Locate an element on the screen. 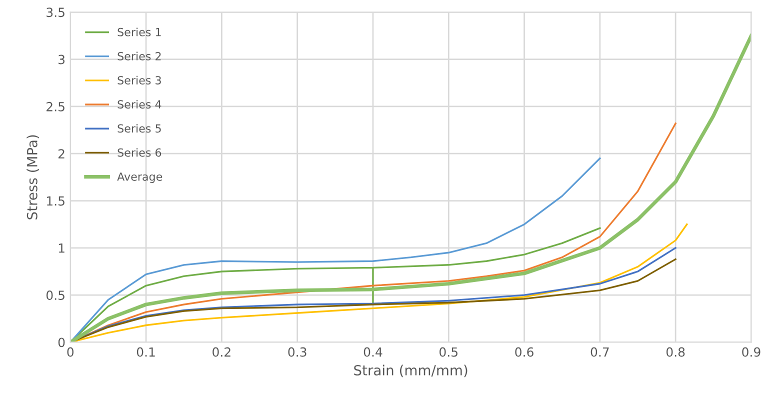 Image resolution: width=765 pixels, height=405 pixels. x-tick-label: 0 is located at coordinates (70, 352).